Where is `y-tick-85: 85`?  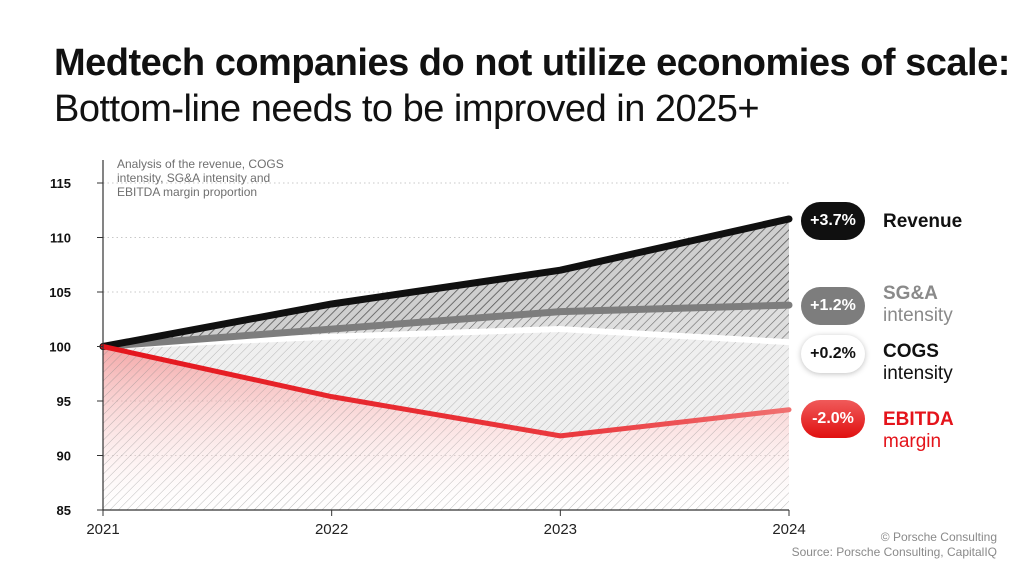
y-tick-85: 85 is located at coordinates (64, 510).